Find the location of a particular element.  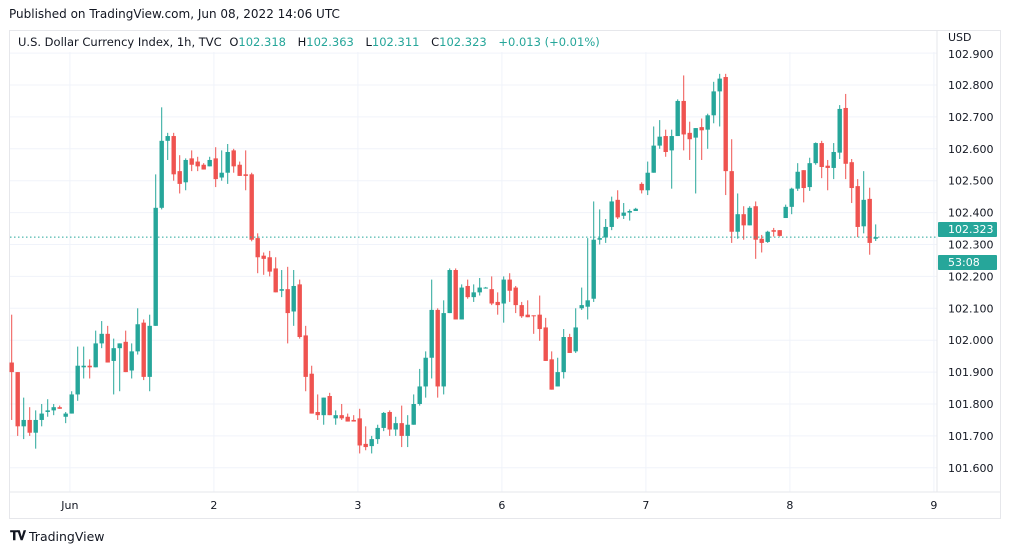

footer: 𝐓𝐕 TradingView is located at coordinates (57, 536).